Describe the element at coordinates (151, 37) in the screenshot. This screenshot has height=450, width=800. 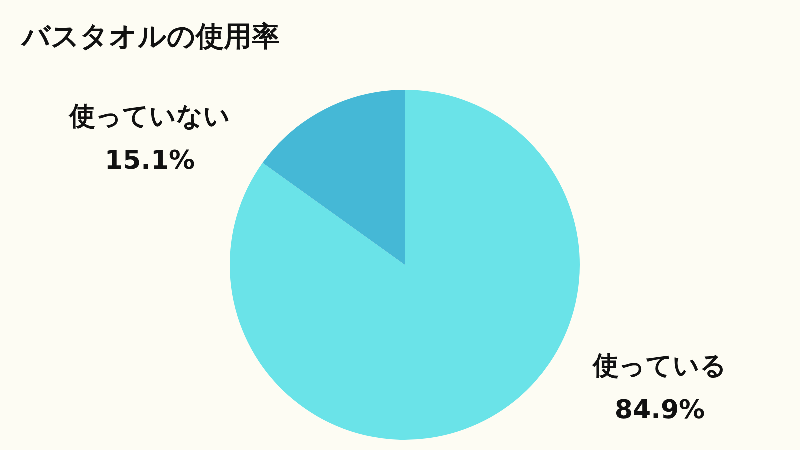
I see `chart-title: バスタオルの使用率` at that location.